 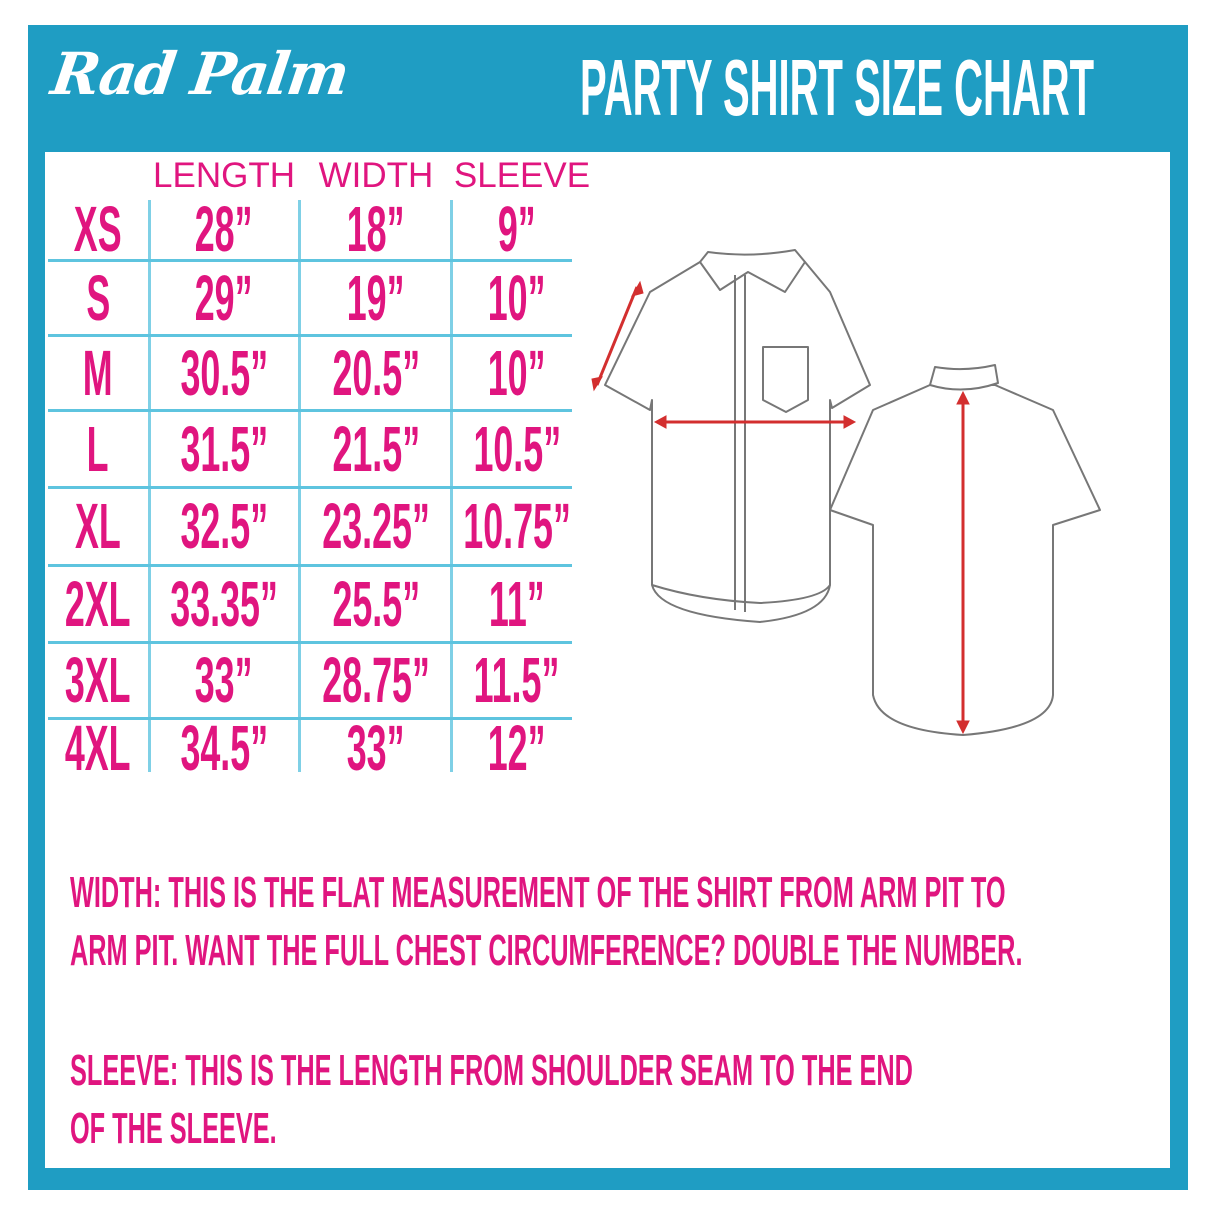 I want to click on size-label: S, so click(x=98, y=297).